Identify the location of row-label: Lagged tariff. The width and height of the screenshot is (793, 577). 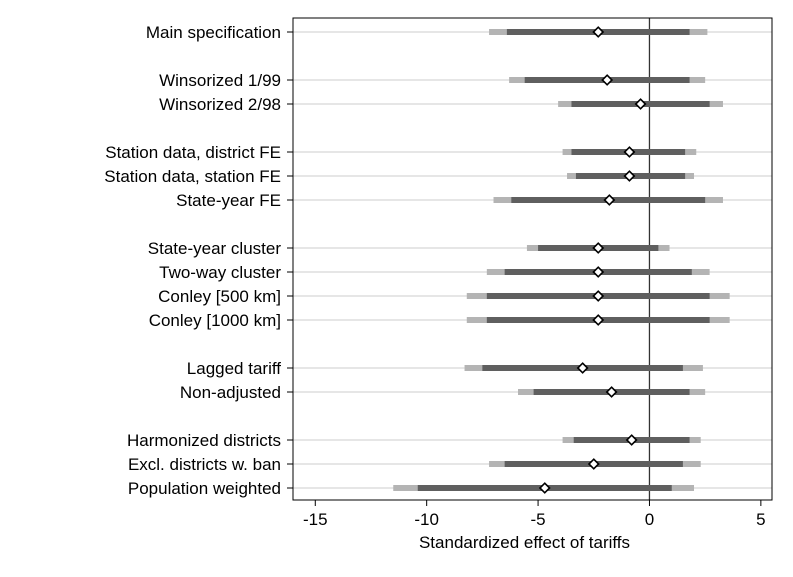
(234, 368).